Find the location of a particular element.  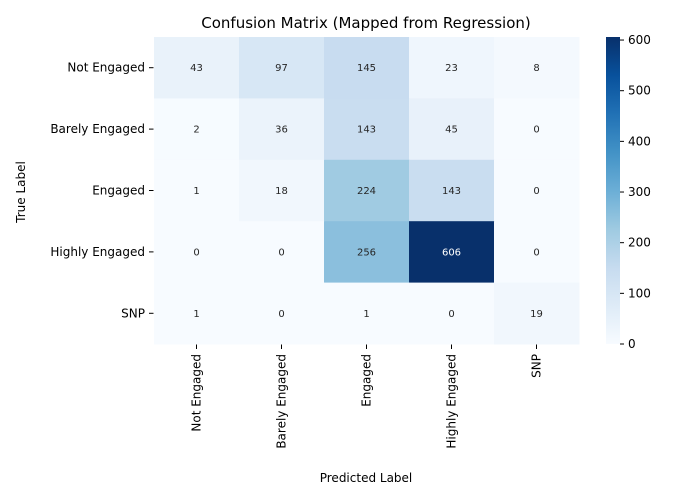

cell-value-label: 606 is located at coordinates (451, 252).